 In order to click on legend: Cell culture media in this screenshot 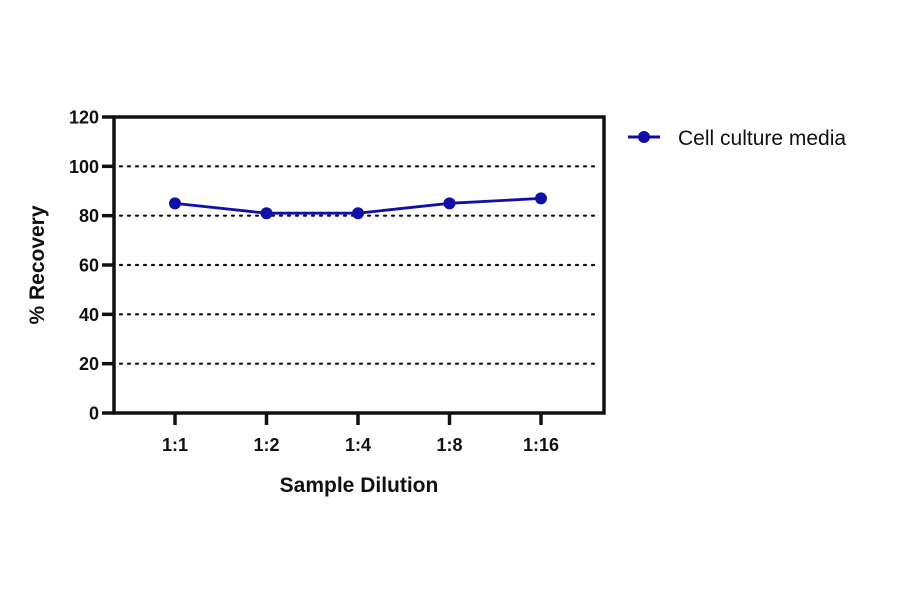, I will do `click(737, 138)`.